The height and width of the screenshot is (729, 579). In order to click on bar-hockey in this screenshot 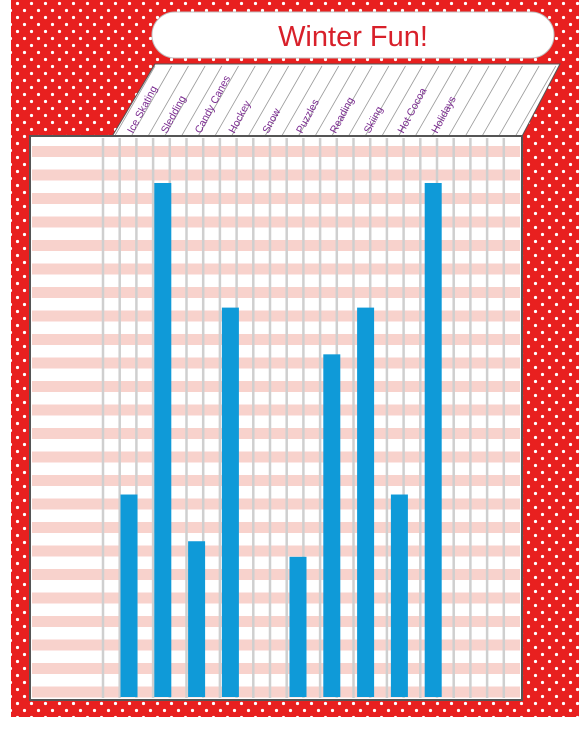, I will do `click(230, 502)`.